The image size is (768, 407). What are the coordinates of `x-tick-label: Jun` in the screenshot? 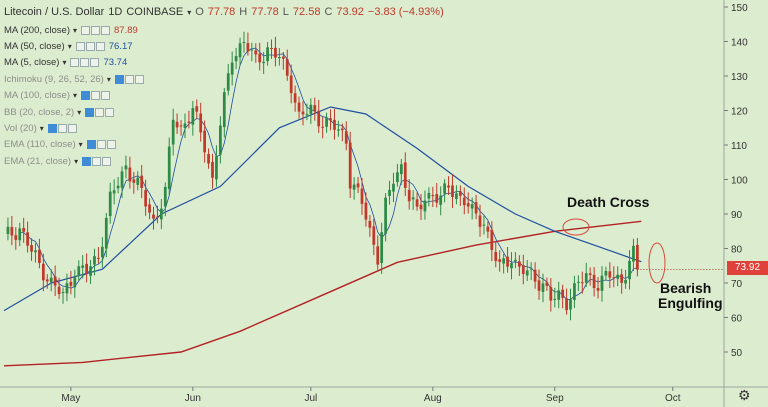 It's located at (193, 398).